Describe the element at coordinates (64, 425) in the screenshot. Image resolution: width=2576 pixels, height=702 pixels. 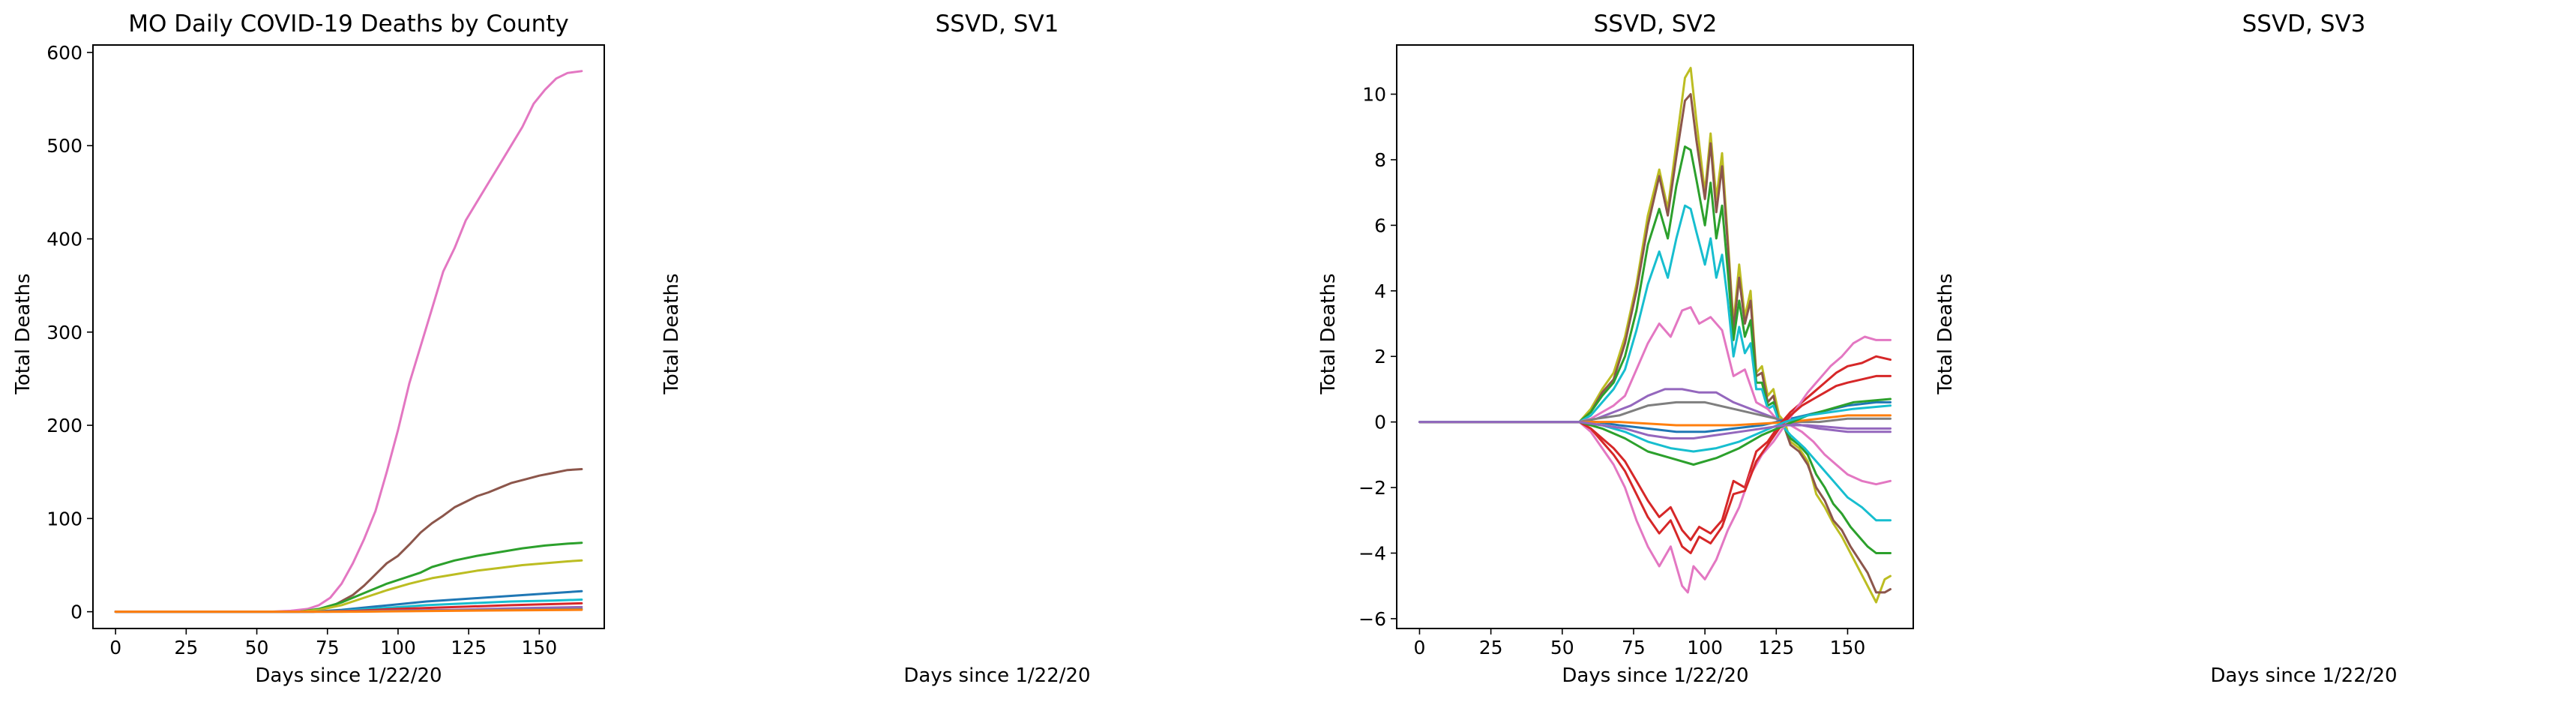
I see `y-tick-label: 200` at that location.